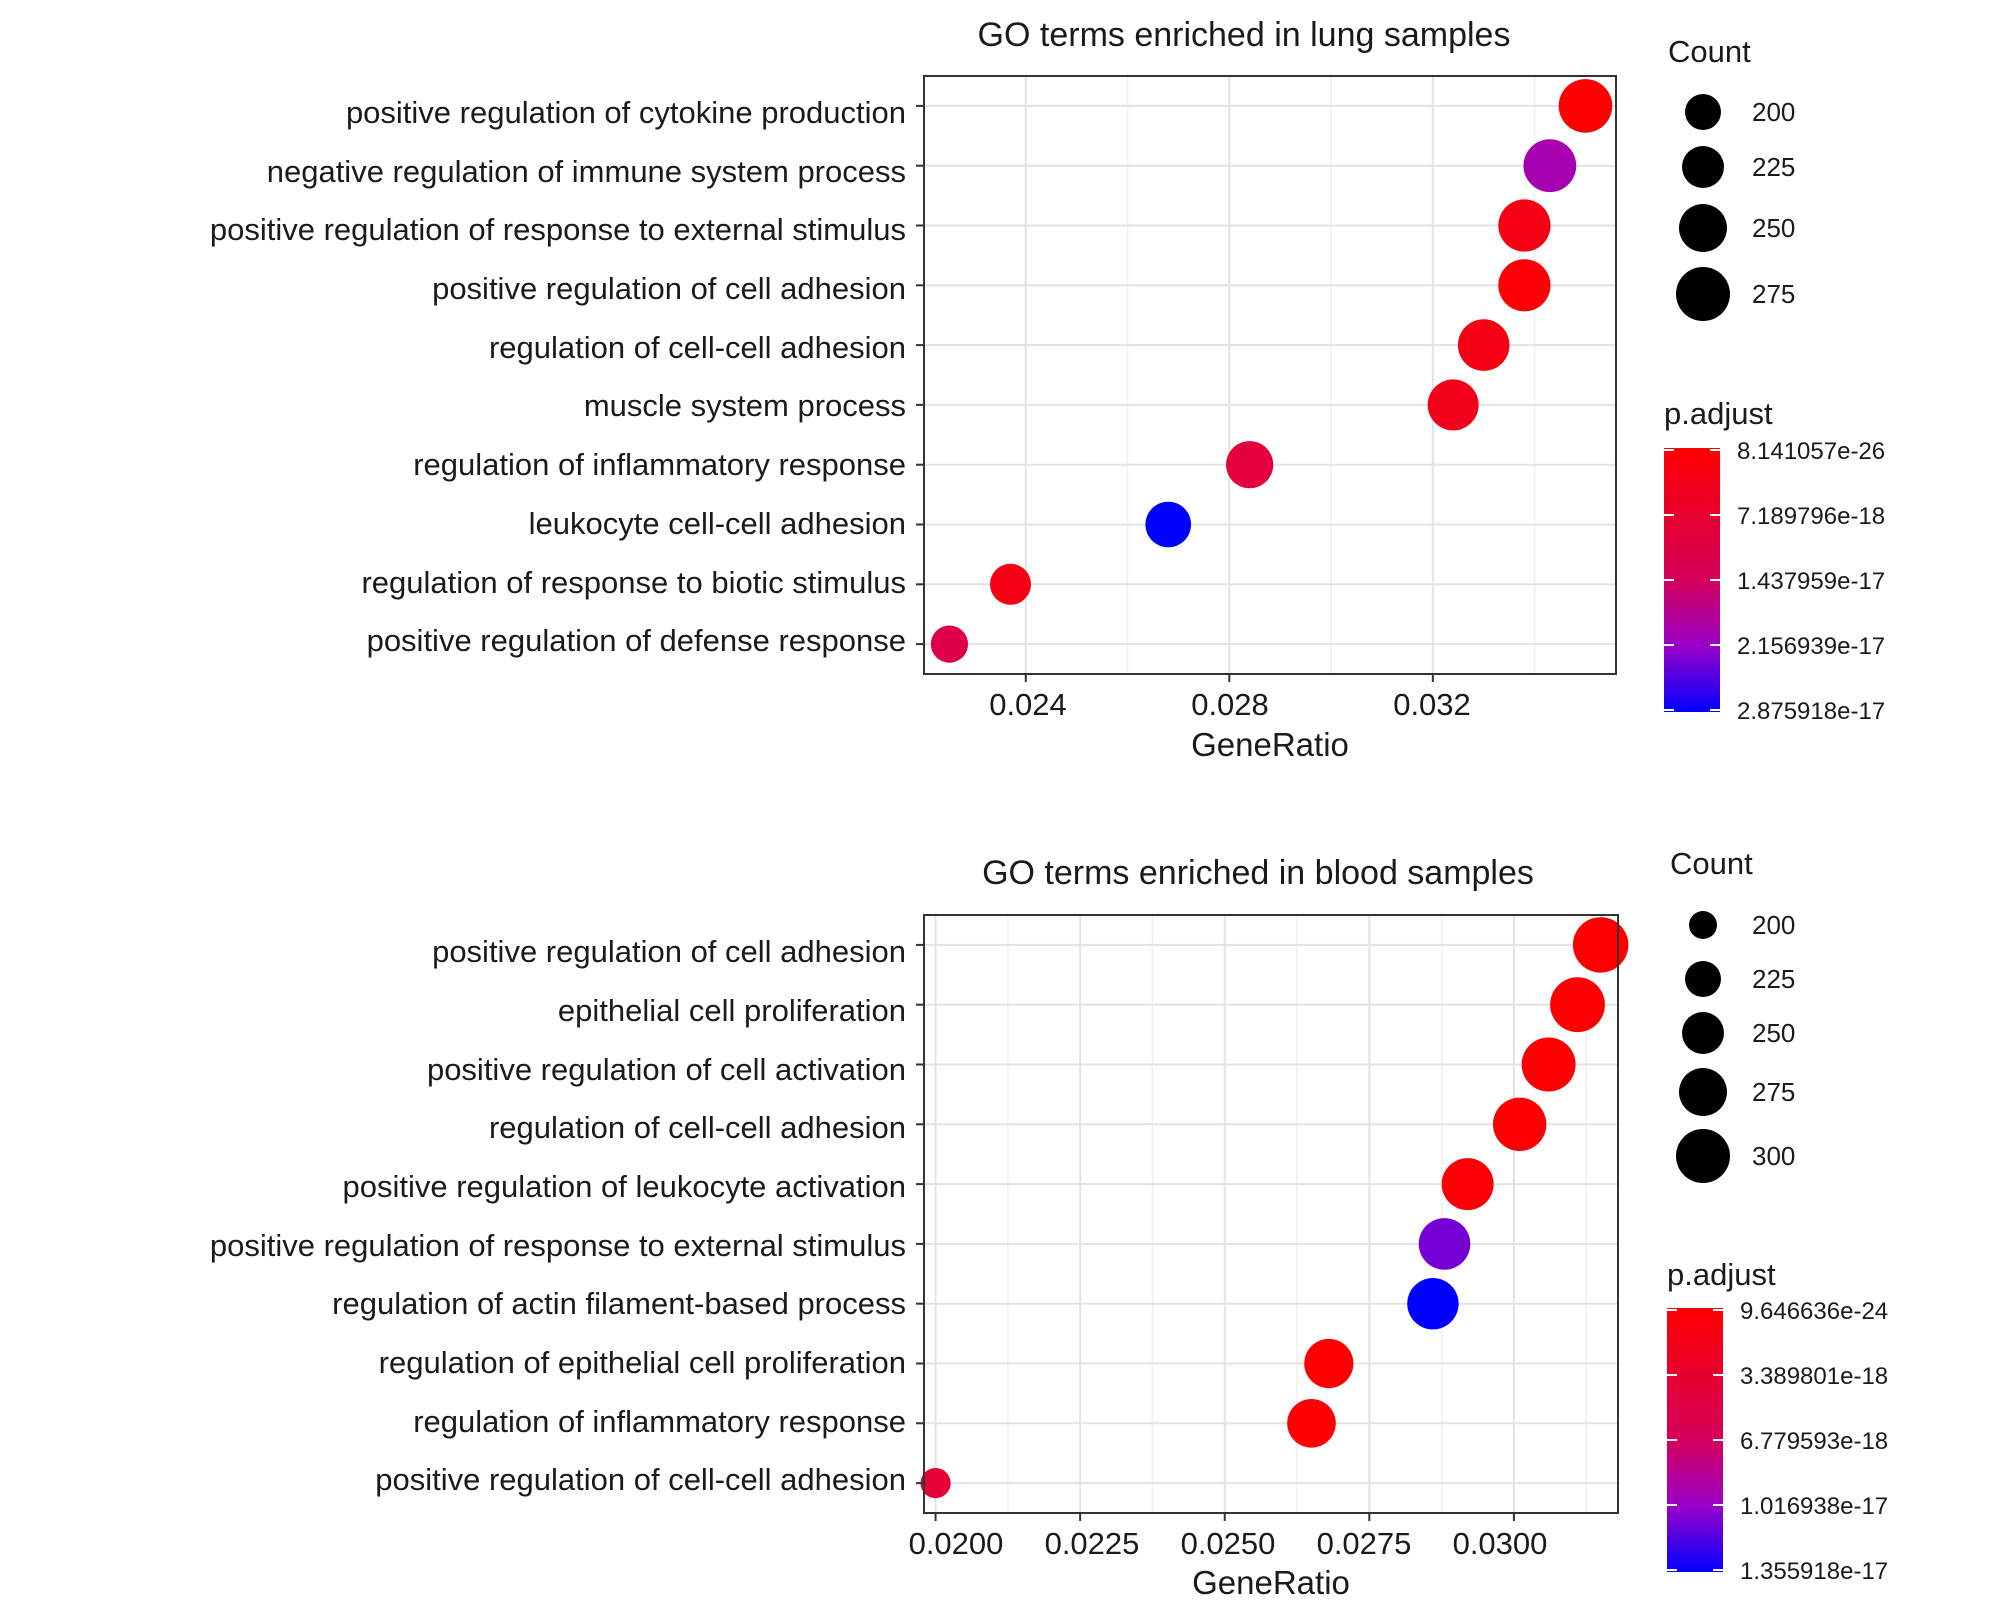 This screenshot has height=1609, width=1997. Describe the element at coordinates (1814, 1441) in the screenshot. I see `padjust-legend-label: 6.779593e-18` at that location.